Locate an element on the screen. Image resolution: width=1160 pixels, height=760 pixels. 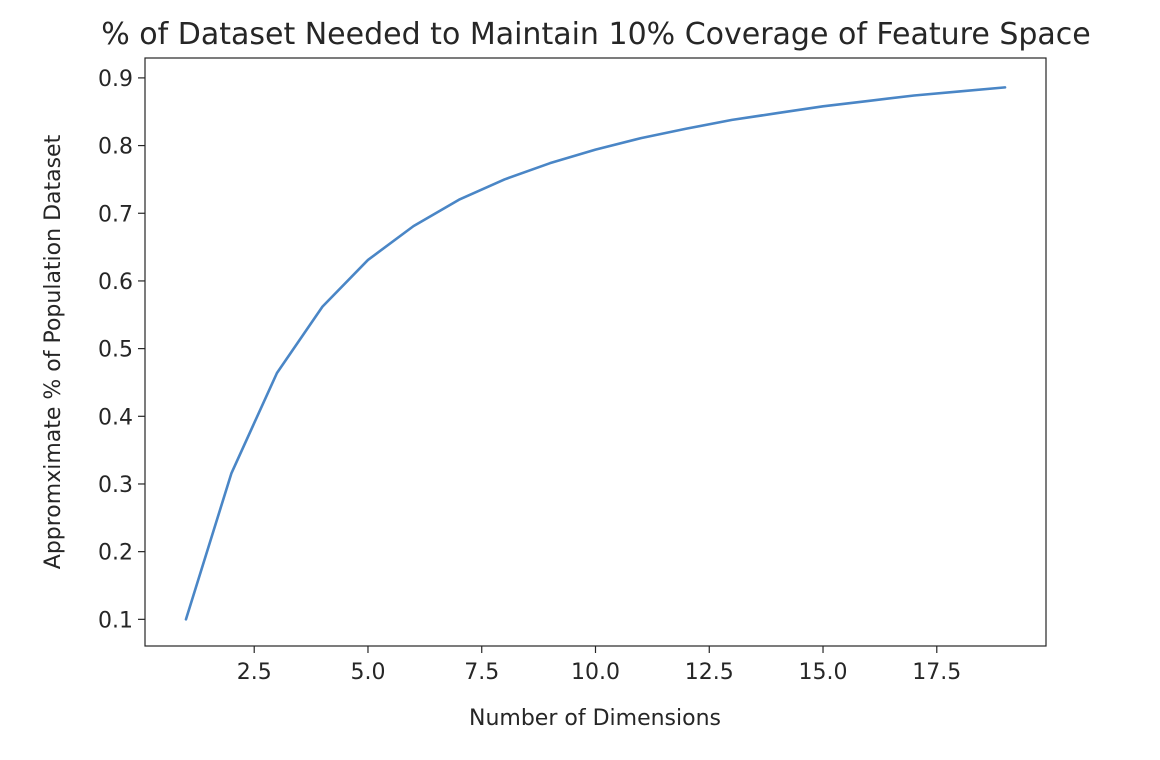
x-axis-label: Number of Dimensions is located at coordinates (595, 718).